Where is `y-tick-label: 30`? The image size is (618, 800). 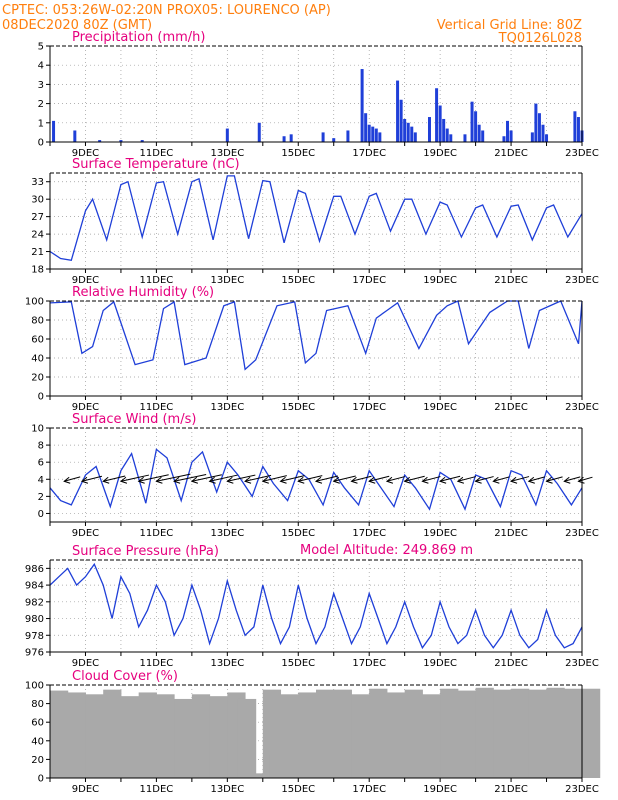 y-tick-label: 30 is located at coordinates (37, 200).